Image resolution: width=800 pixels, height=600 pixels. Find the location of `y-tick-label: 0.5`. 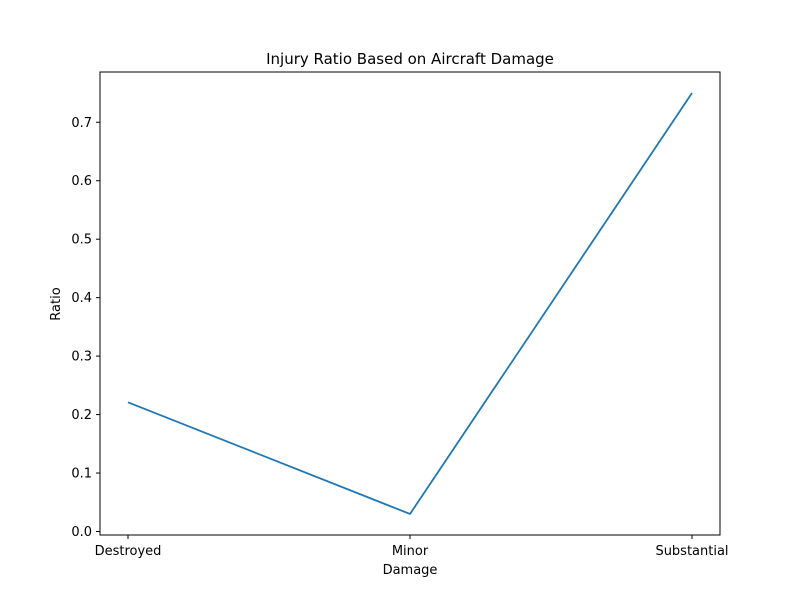

y-tick-label: 0.5 is located at coordinates (81, 240).